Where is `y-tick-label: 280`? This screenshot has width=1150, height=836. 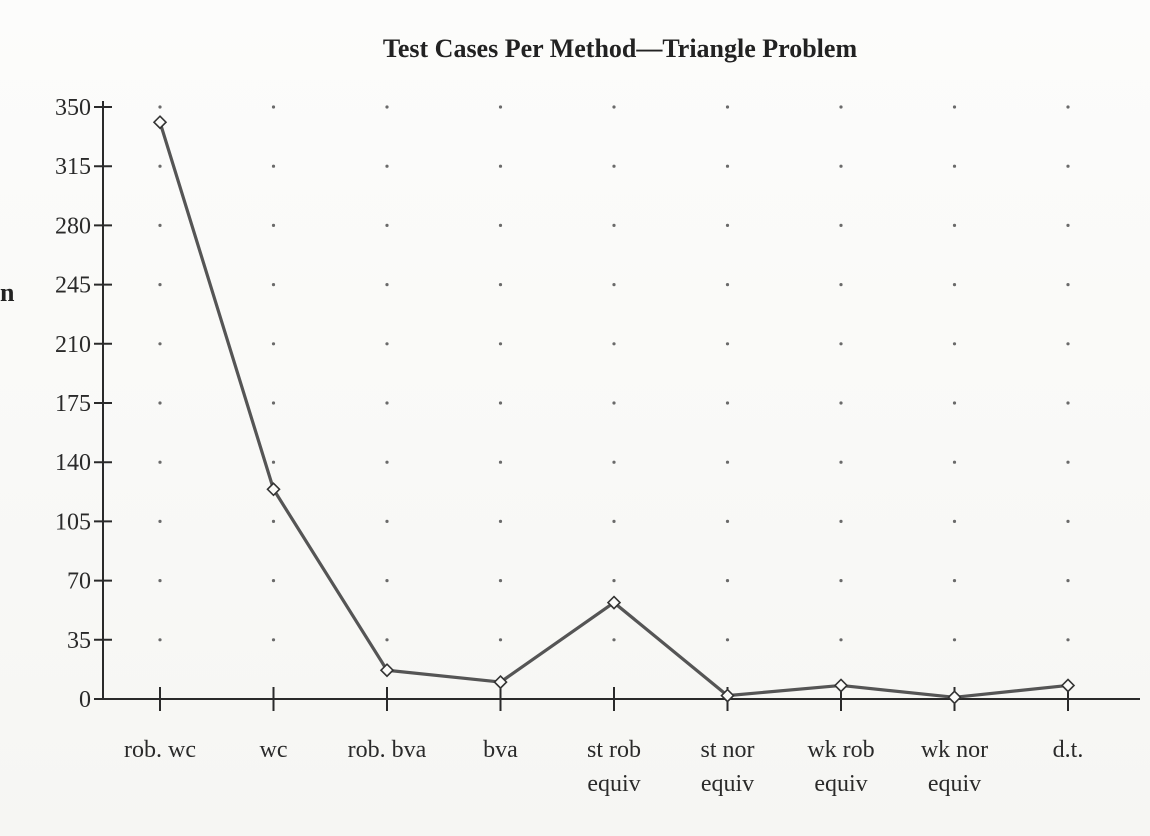
y-tick-label: 280 is located at coordinates (73, 226).